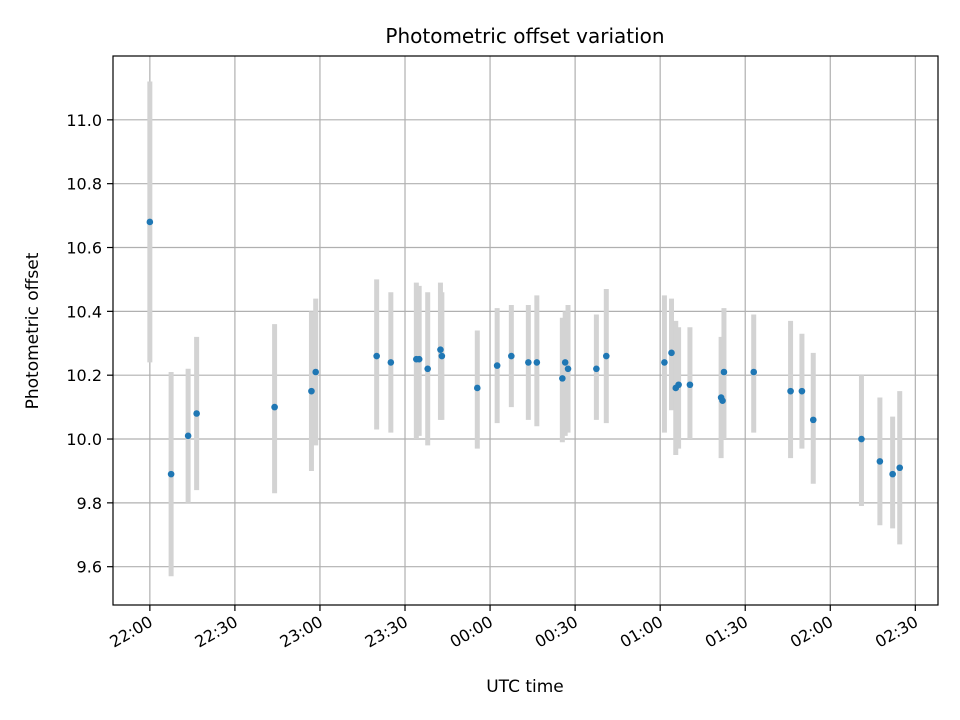 The image size is (960, 720). Describe the element at coordinates (525, 687) in the screenshot. I see `x-axis-label: UTC time` at that location.